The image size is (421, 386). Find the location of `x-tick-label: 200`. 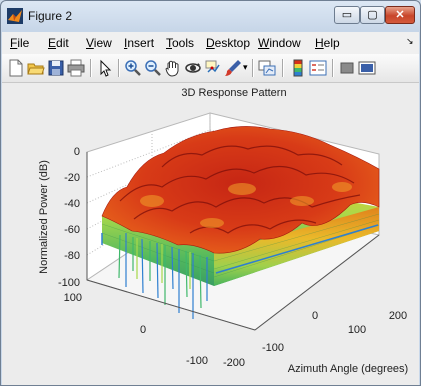

x-tick-label: 200 is located at coordinates (398, 316).